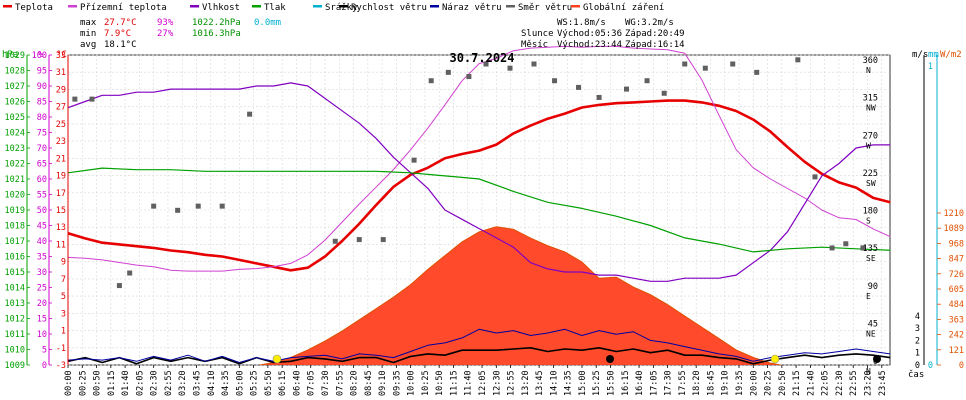  I want to click on info-ws: WS:1.8m/s, so click(581, 23).